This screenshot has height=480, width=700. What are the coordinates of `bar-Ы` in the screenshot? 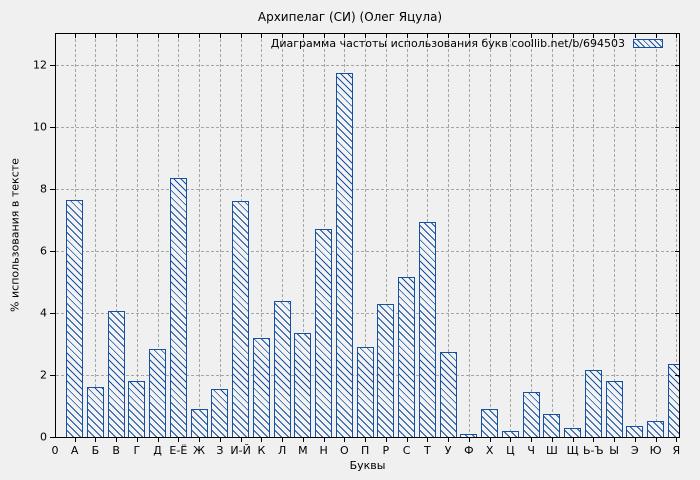 It's located at (614, 409).